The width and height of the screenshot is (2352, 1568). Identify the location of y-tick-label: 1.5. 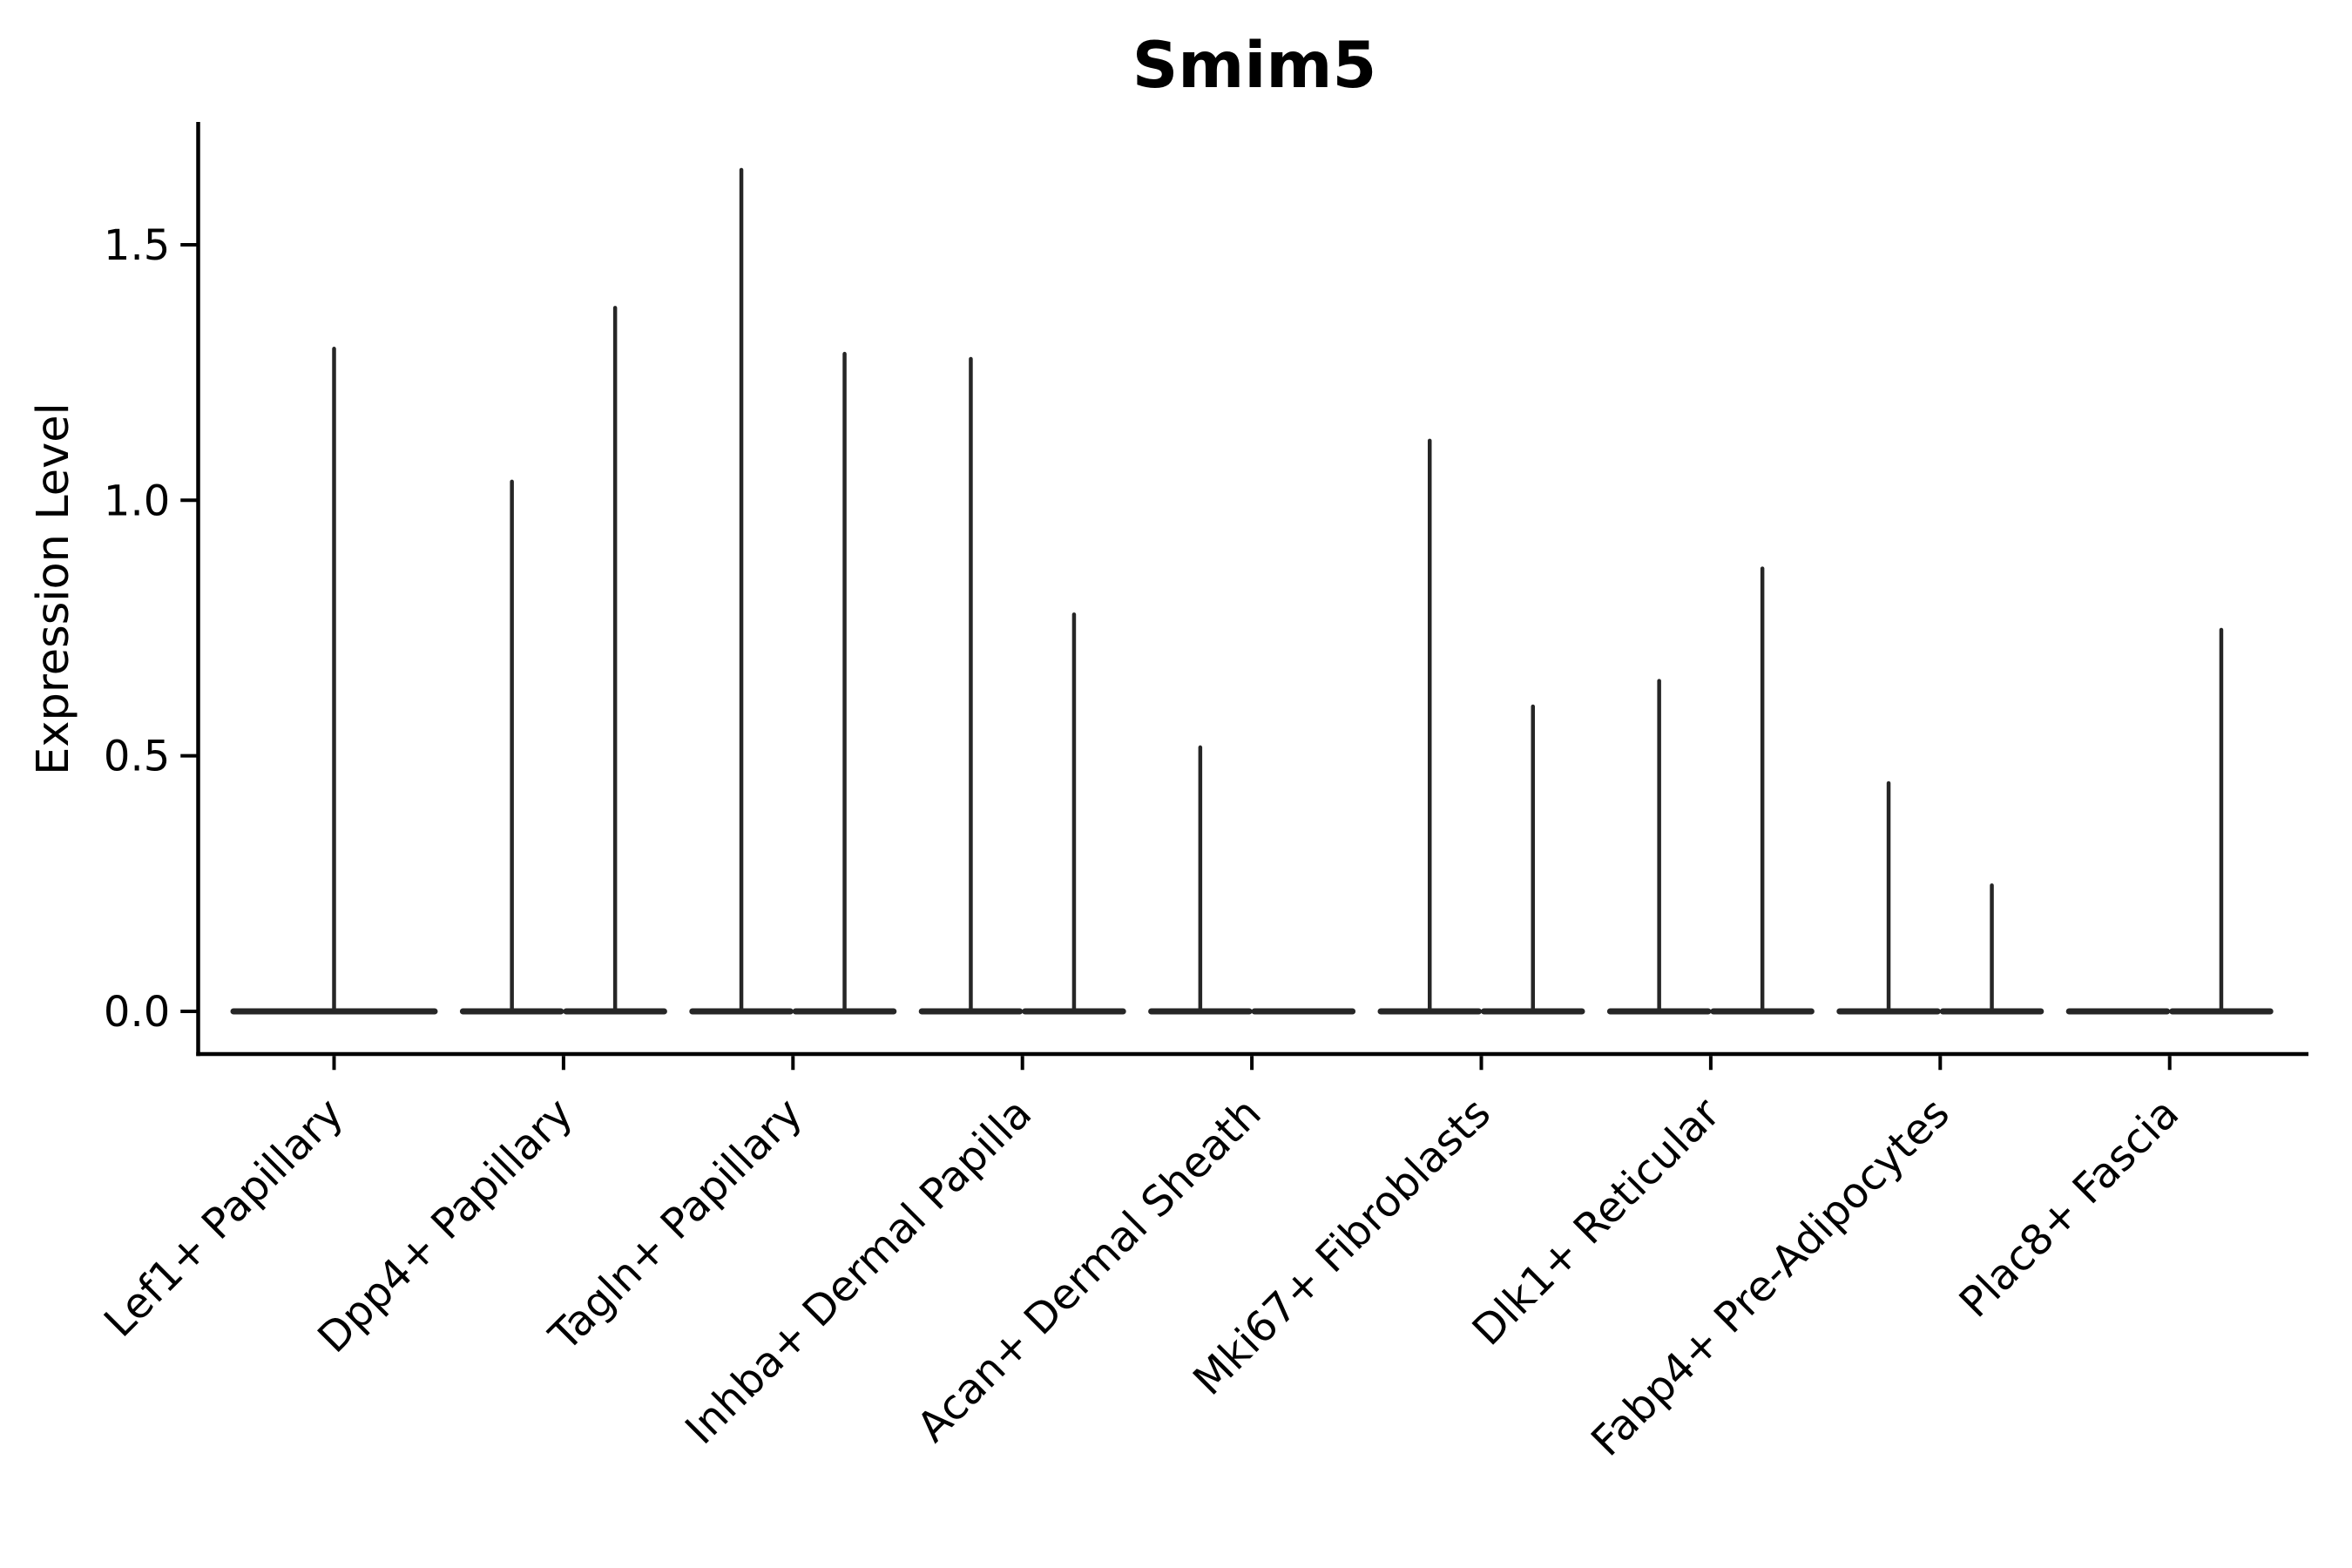
(137, 245).